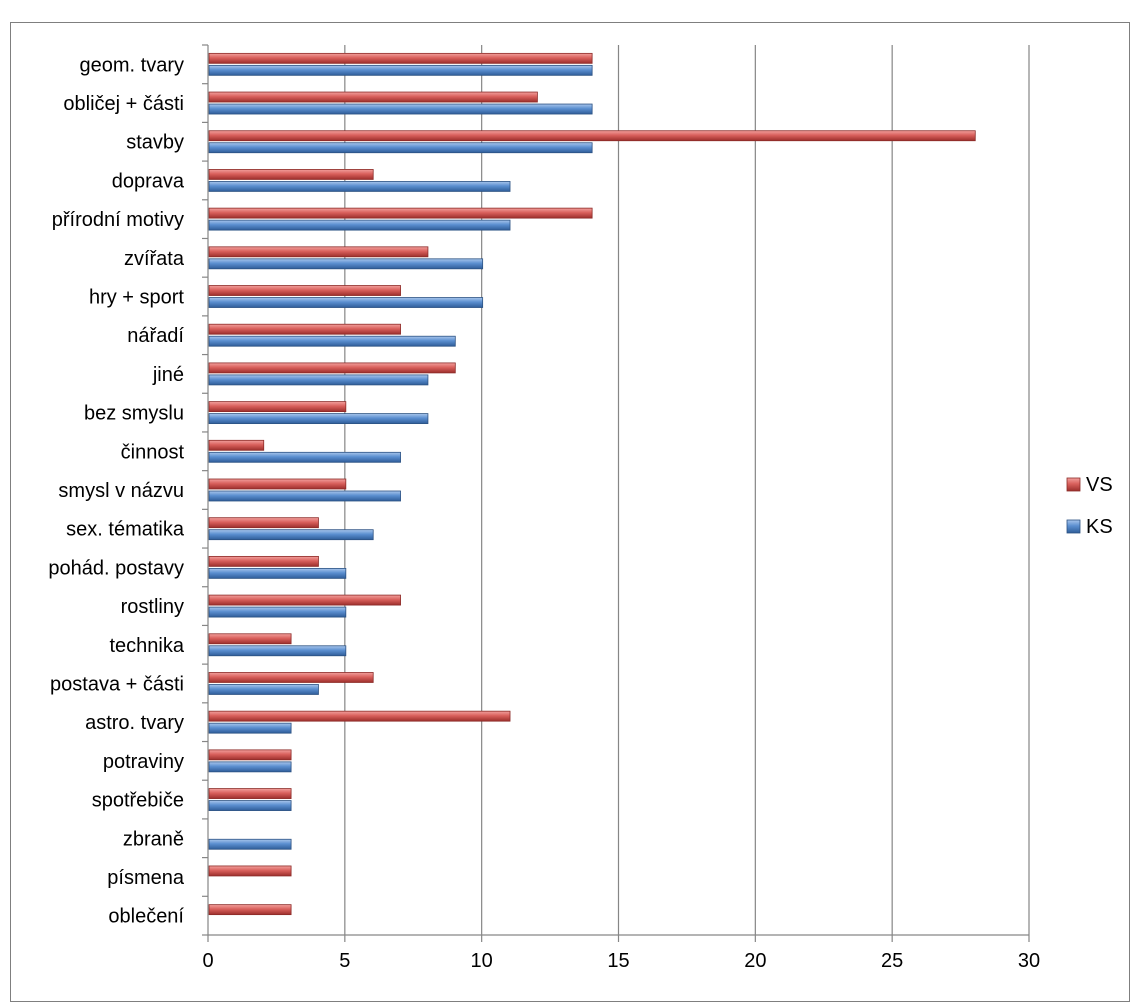 This screenshot has height=1002, width=1133. I want to click on legend: VS KS, so click(1089, 506).